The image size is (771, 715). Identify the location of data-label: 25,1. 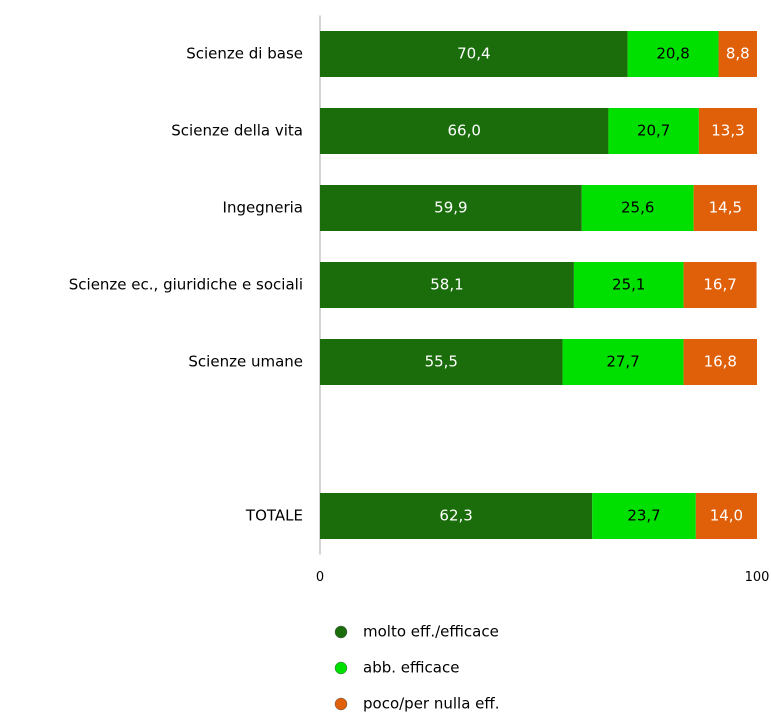
(628, 285).